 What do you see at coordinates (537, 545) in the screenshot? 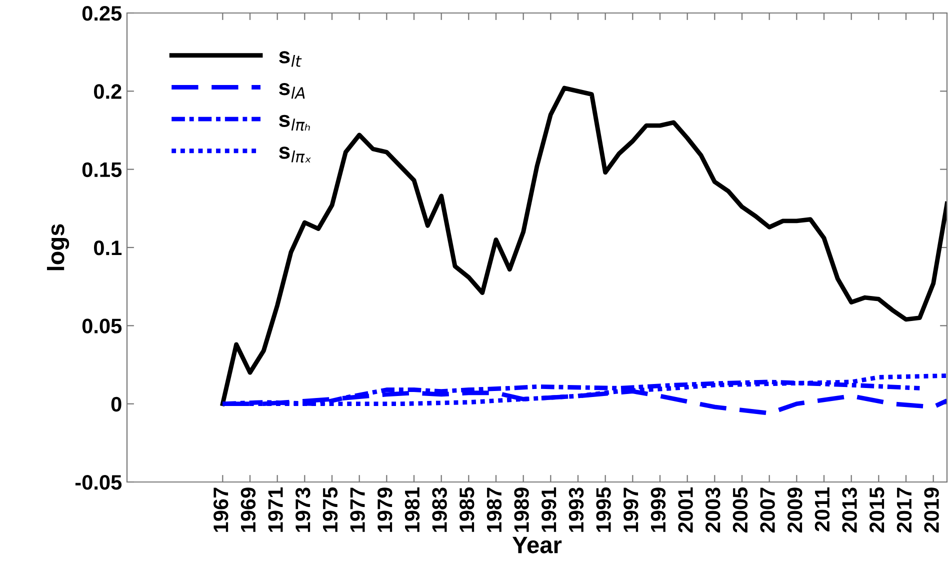
I see `x-axis-title: Year` at bounding box center [537, 545].